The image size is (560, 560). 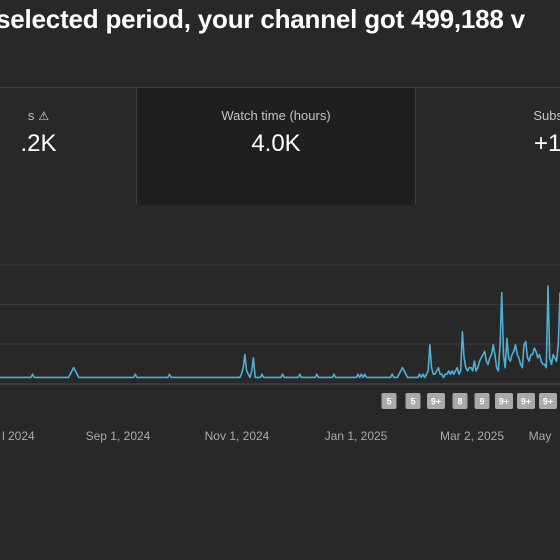 I want to click on x-axis-tick-label: Nov 1, 2024, so click(x=237, y=436).